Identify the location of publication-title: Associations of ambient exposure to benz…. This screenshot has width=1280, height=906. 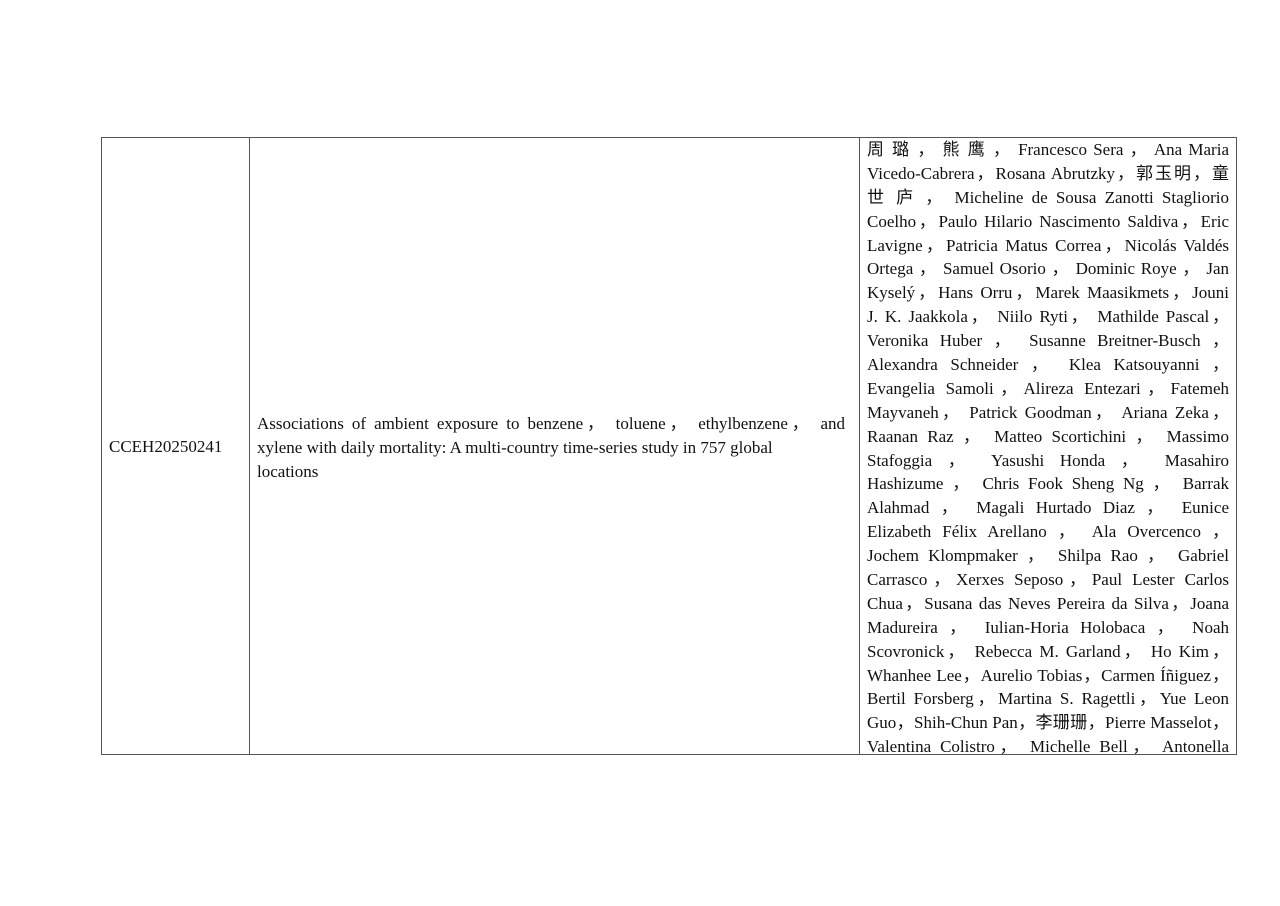
(551, 448).